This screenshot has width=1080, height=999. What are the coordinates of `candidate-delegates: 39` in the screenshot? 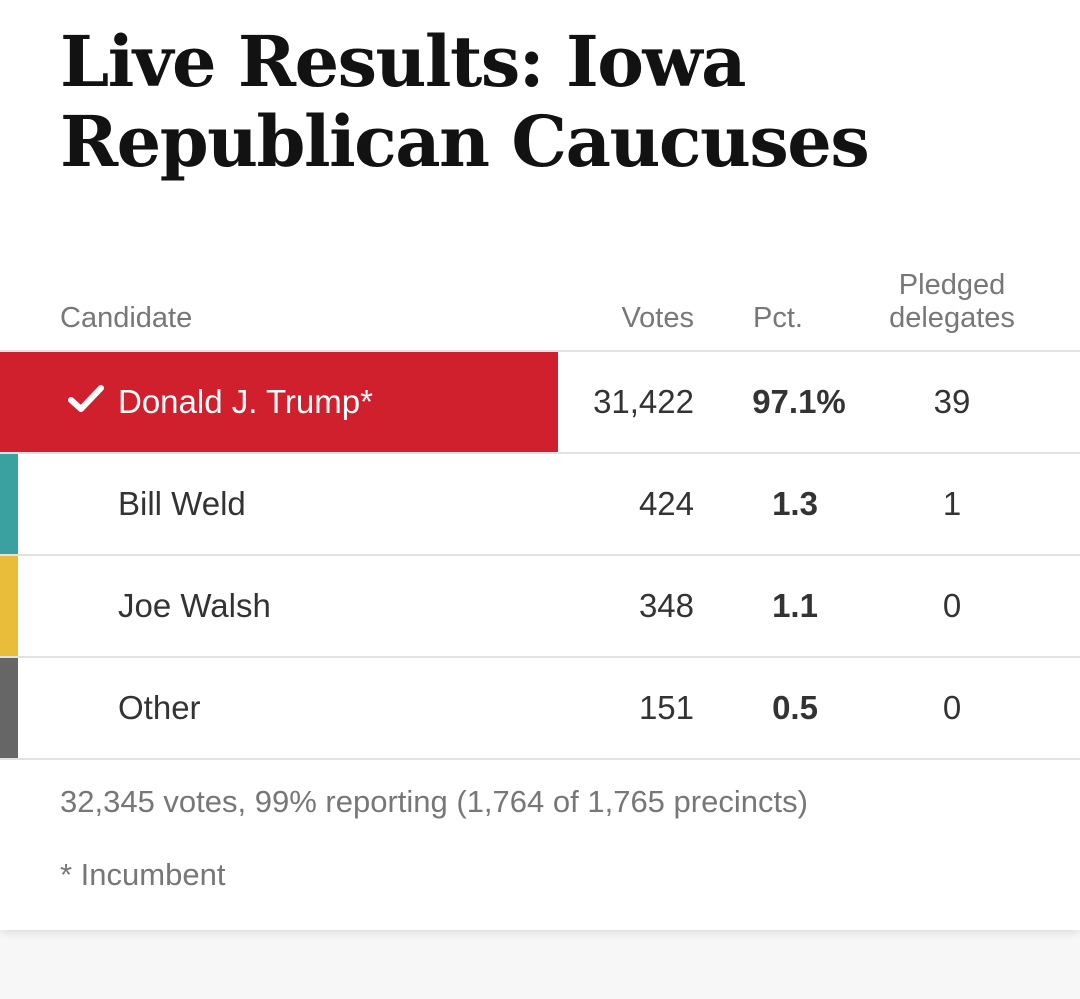 It's located at (952, 401).